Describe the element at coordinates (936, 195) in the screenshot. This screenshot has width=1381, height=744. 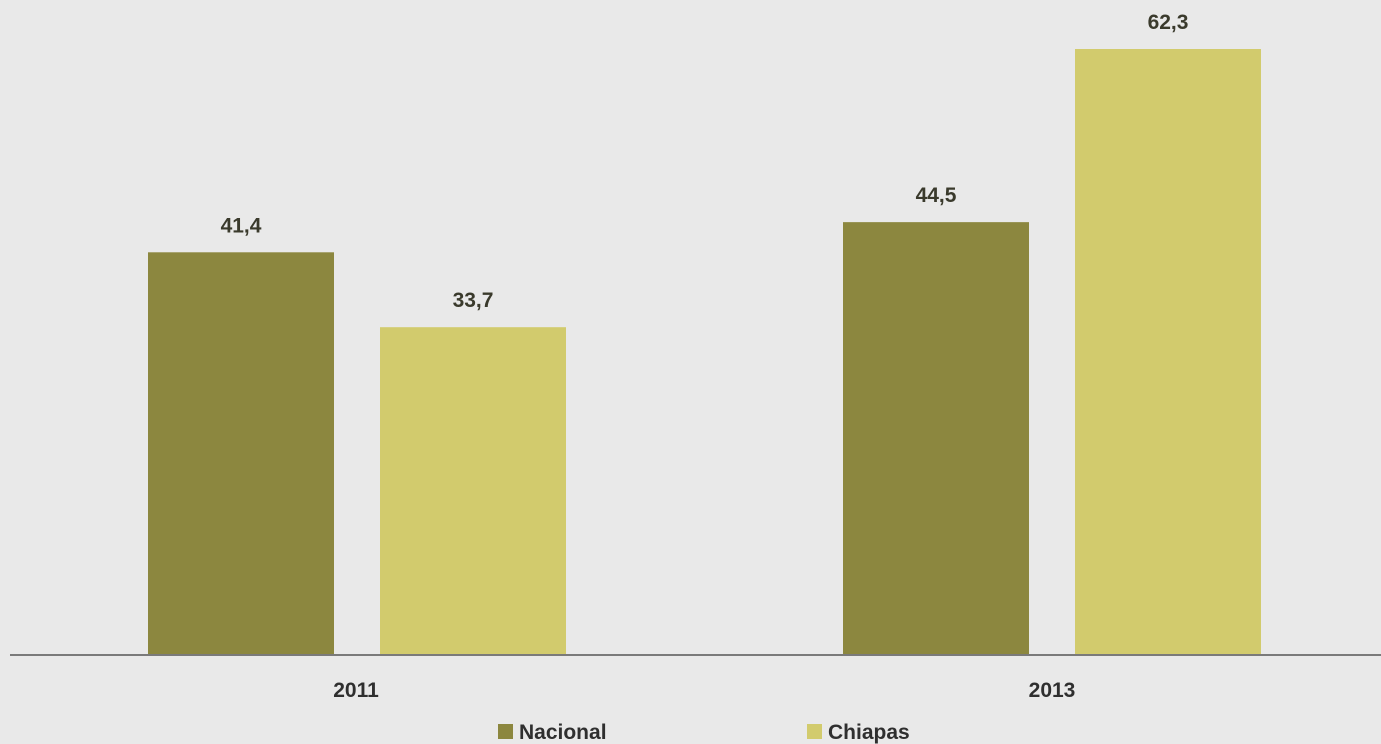
I see `data-label-nacional-2013: 44,5` at that location.